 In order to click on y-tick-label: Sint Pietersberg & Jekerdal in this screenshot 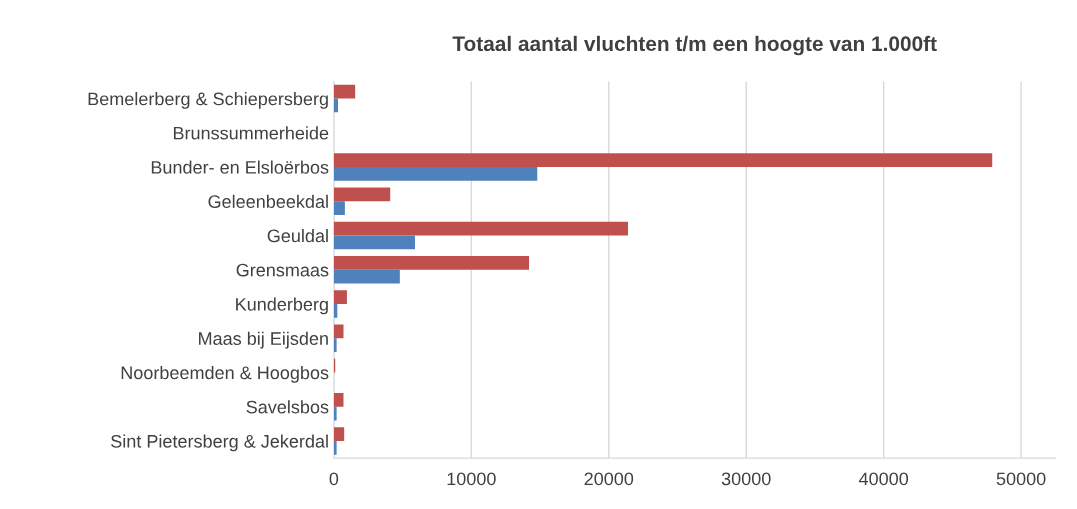, I will do `click(219, 443)`.